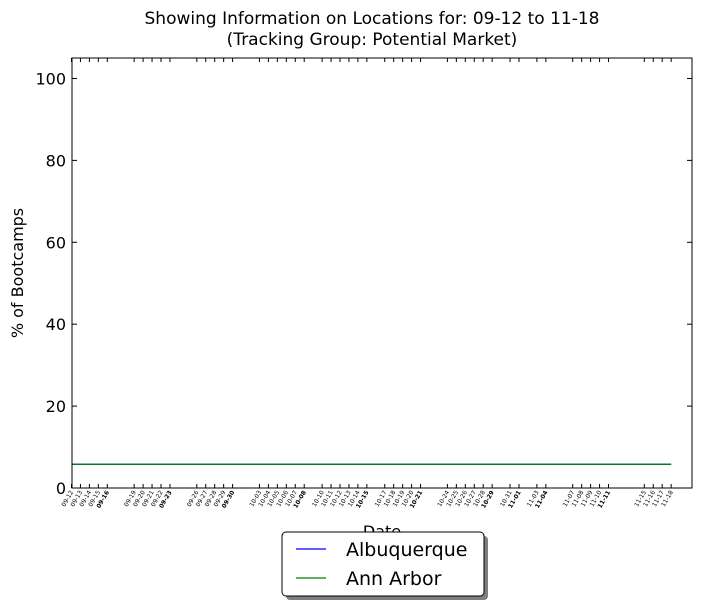  I want to click on y-tick-label: 80, so click(56, 160).